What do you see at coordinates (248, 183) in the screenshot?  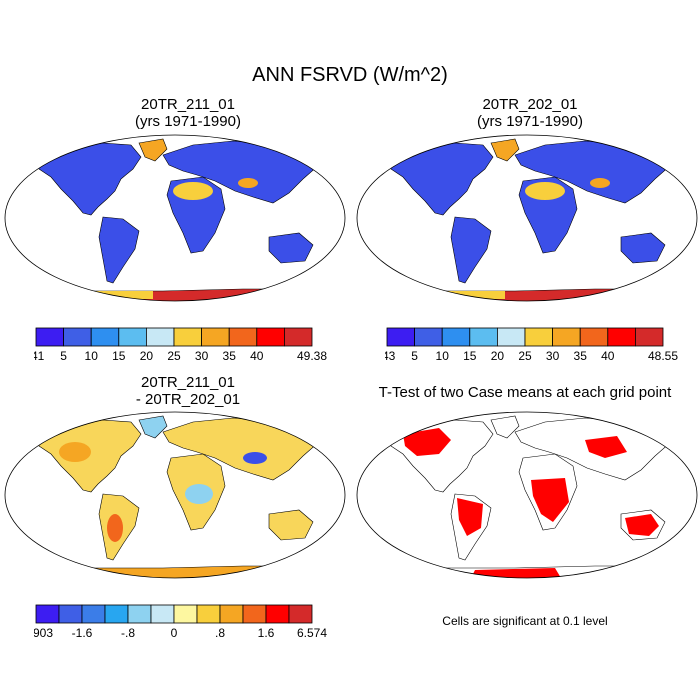 I see `map-case1-tibet-high` at bounding box center [248, 183].